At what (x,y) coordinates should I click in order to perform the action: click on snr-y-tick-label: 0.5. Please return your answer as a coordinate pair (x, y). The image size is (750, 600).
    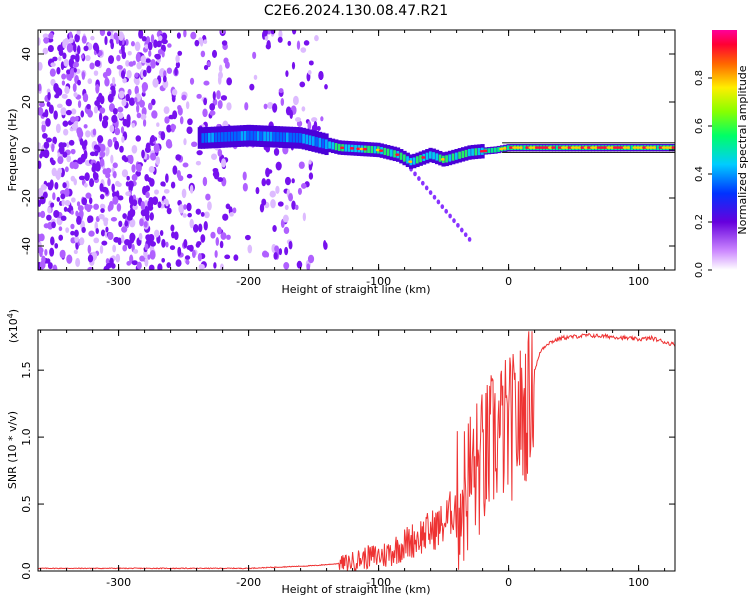
    Looking at the image, I should click on (26, 504).